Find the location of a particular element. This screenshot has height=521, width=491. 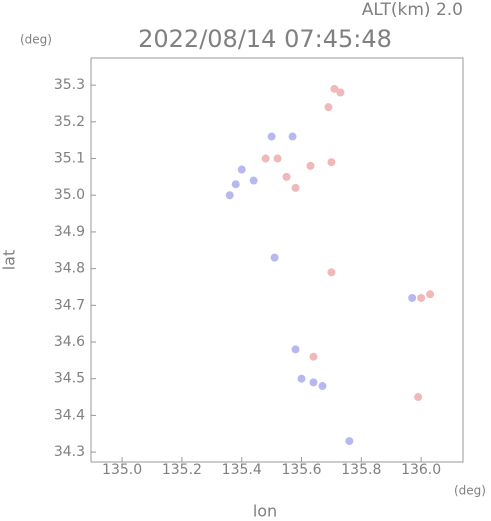

x-tick-label: 136.0 is located at coordinates (421, 470).